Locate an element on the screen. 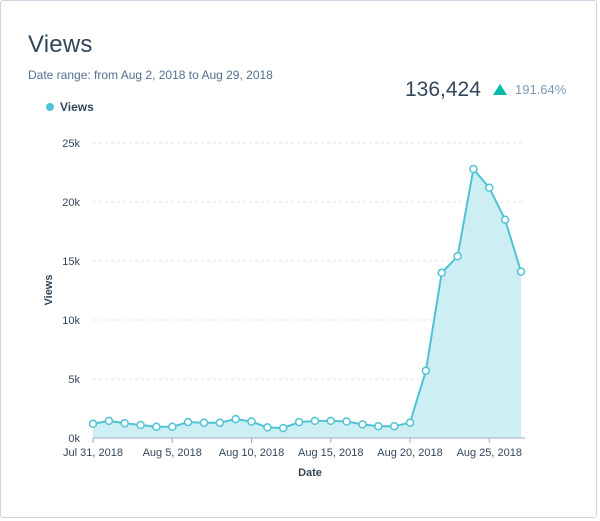 This screenshot has width=600, height=521. chart-legend: Views is located at coordinates (70, 107).